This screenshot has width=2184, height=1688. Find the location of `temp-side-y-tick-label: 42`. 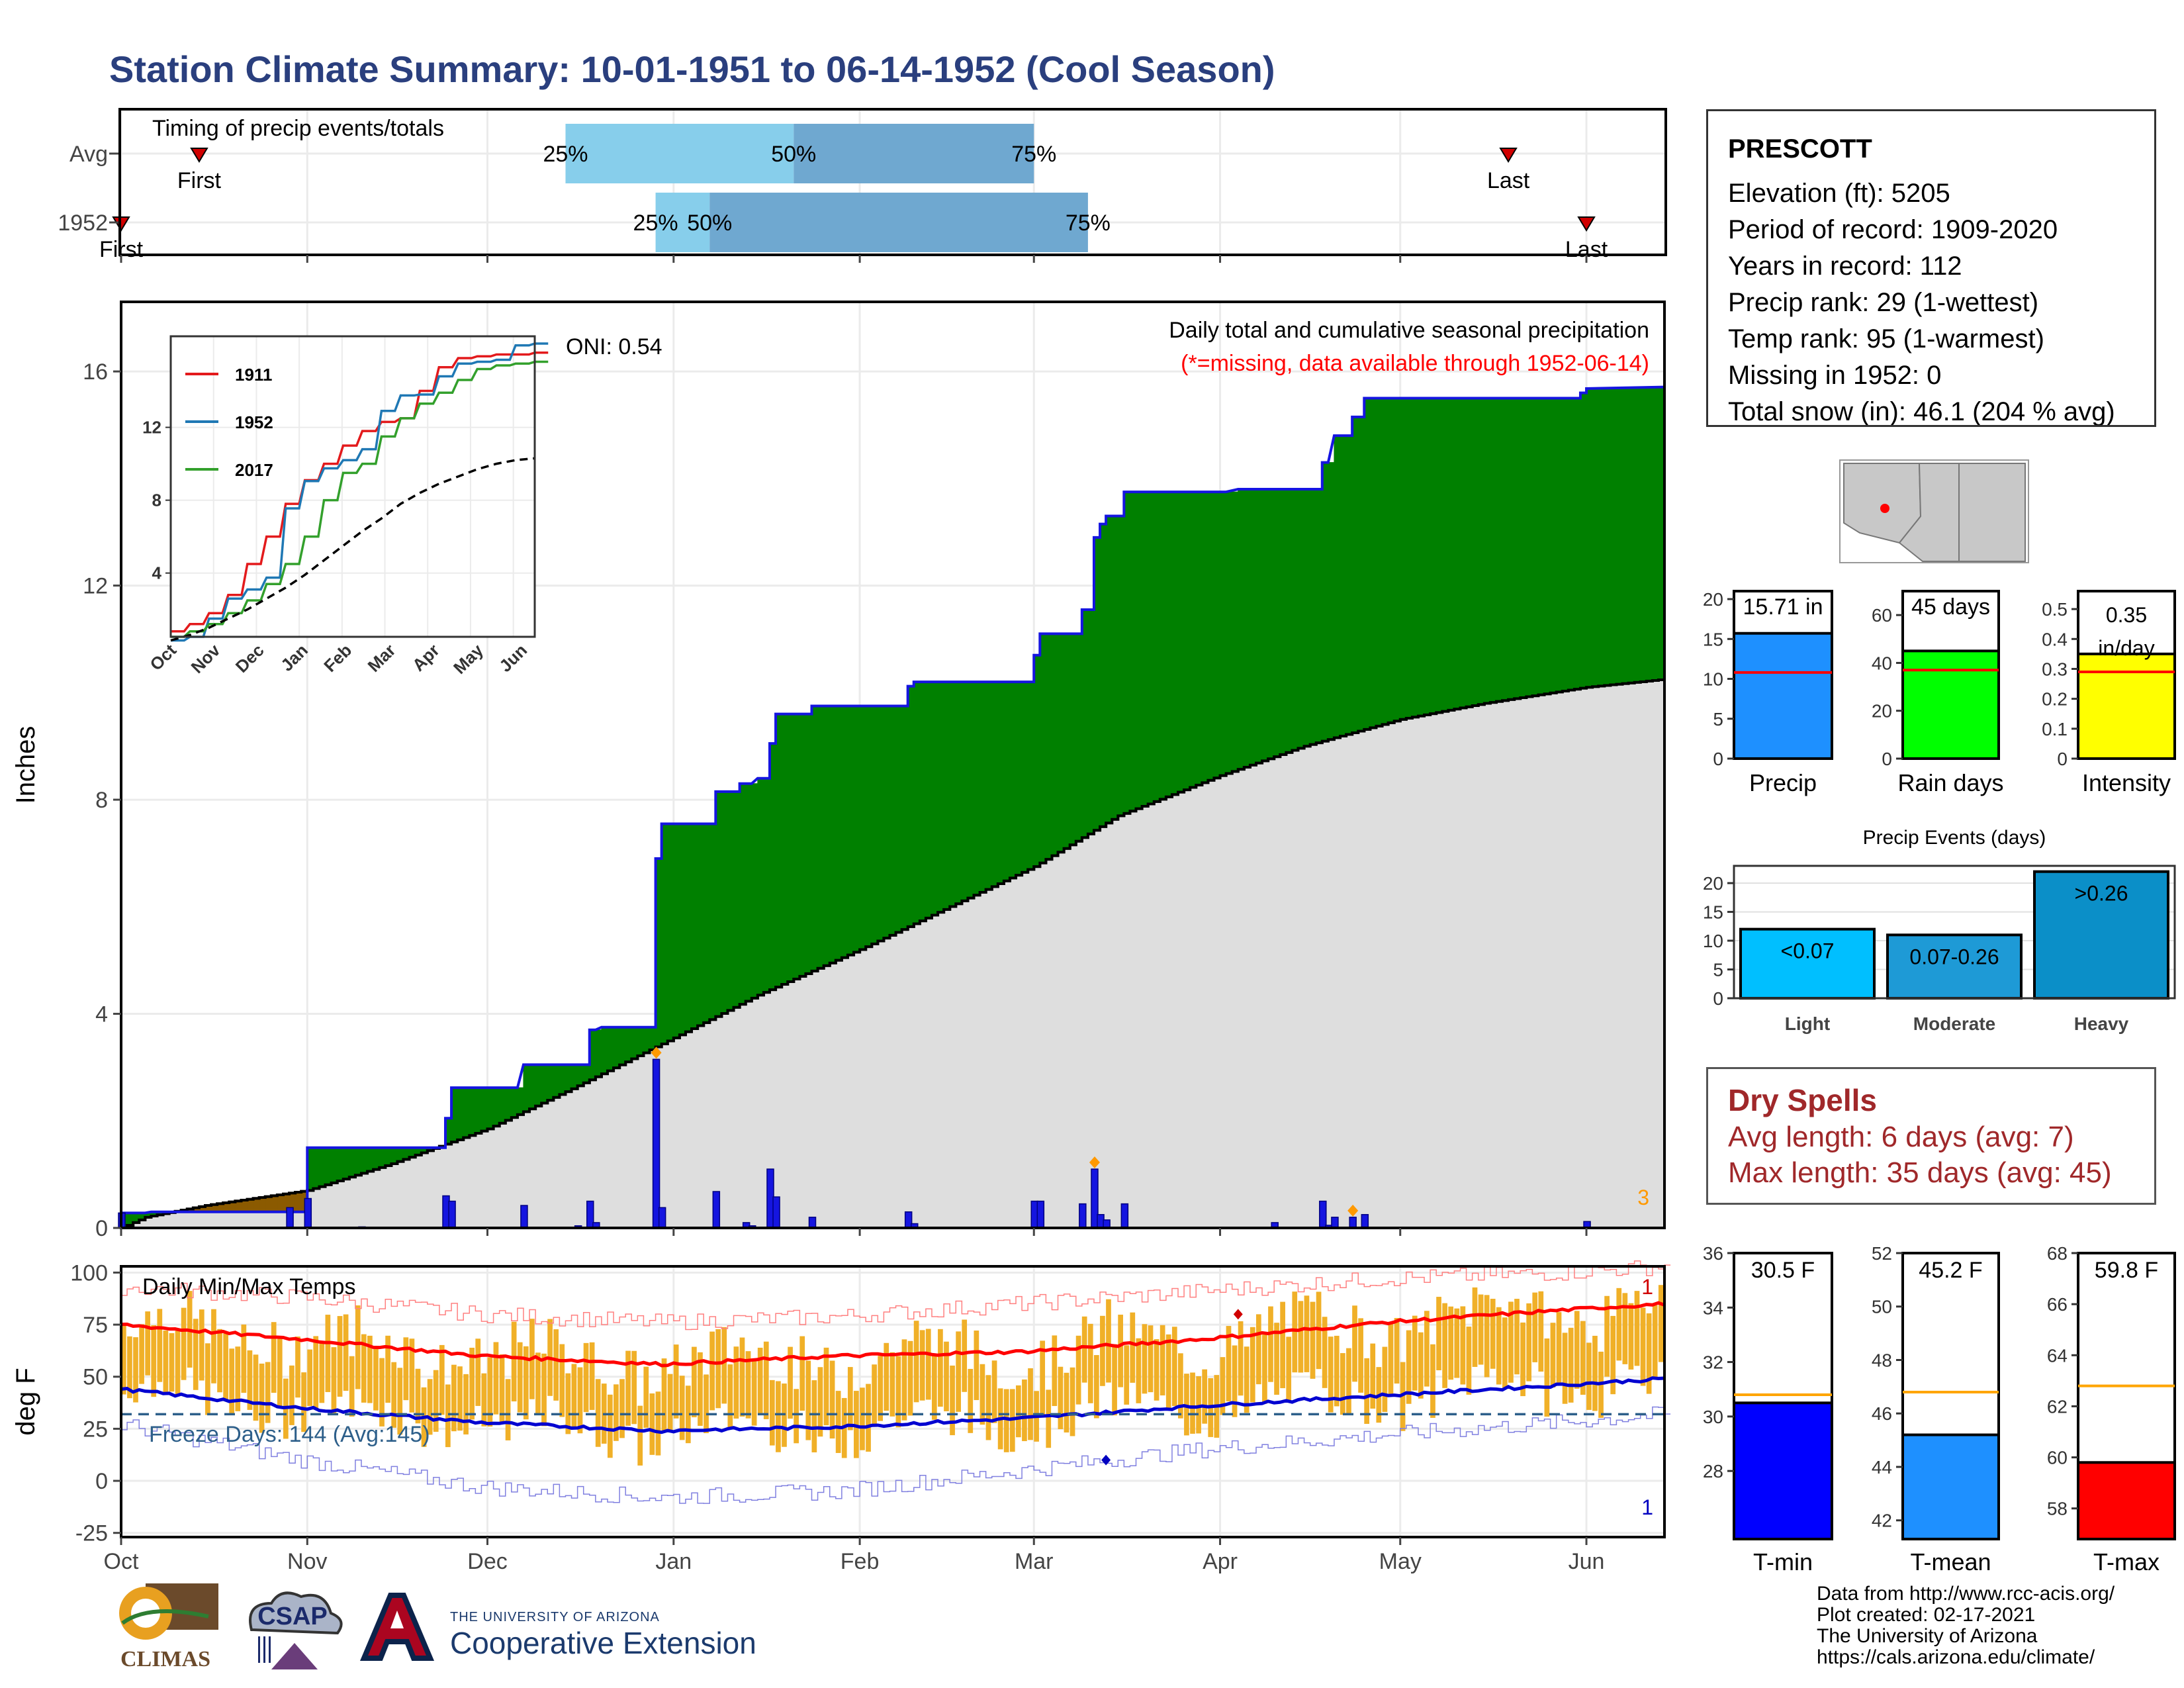

temp-side-y-tick-label: 42 is located at coordinates (1882, 1521).